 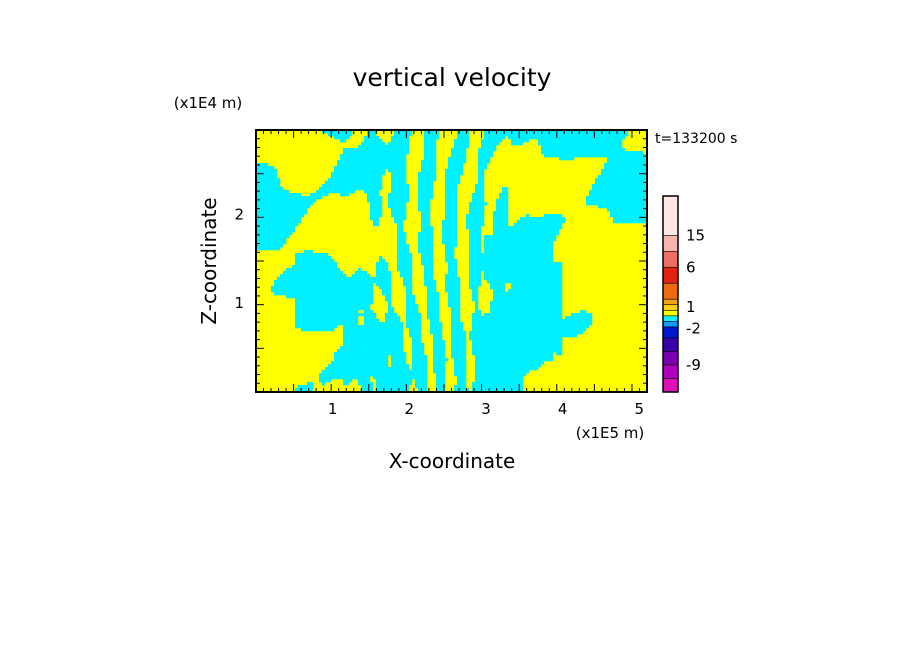 I want to click on x-tick-label: 3, so click(x=486, y=409).